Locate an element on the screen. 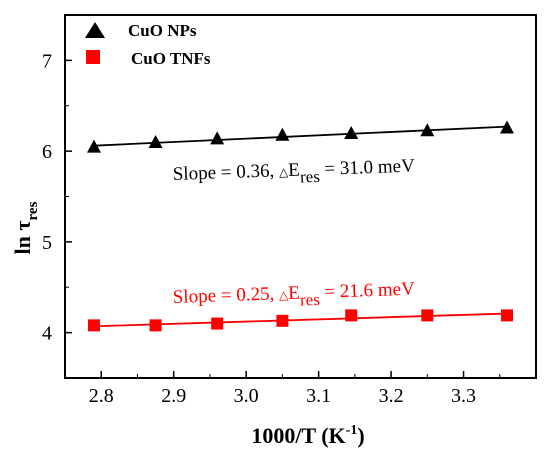 This screenshot has width=554, height=454. y-tick-label: 6 is located at coordinates (47, 152).